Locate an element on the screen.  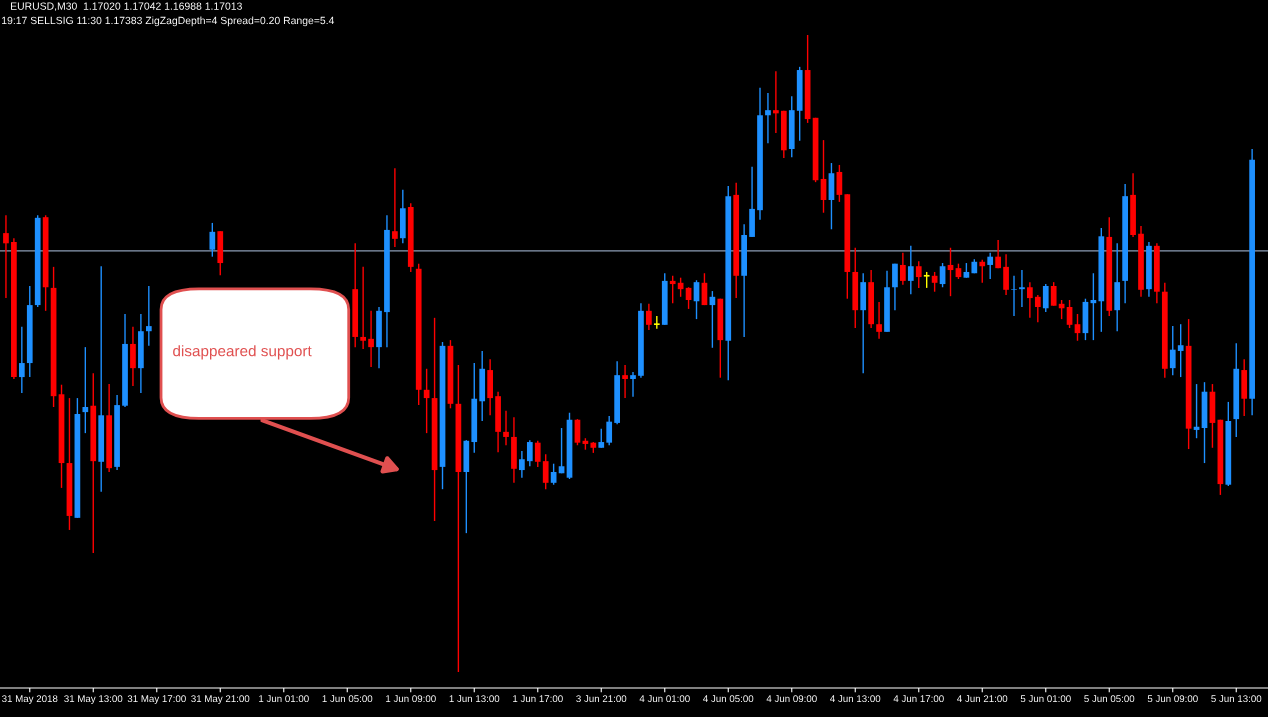
x-tick-label: 1 Jun 05:00 is located at coordinates (347, 699).